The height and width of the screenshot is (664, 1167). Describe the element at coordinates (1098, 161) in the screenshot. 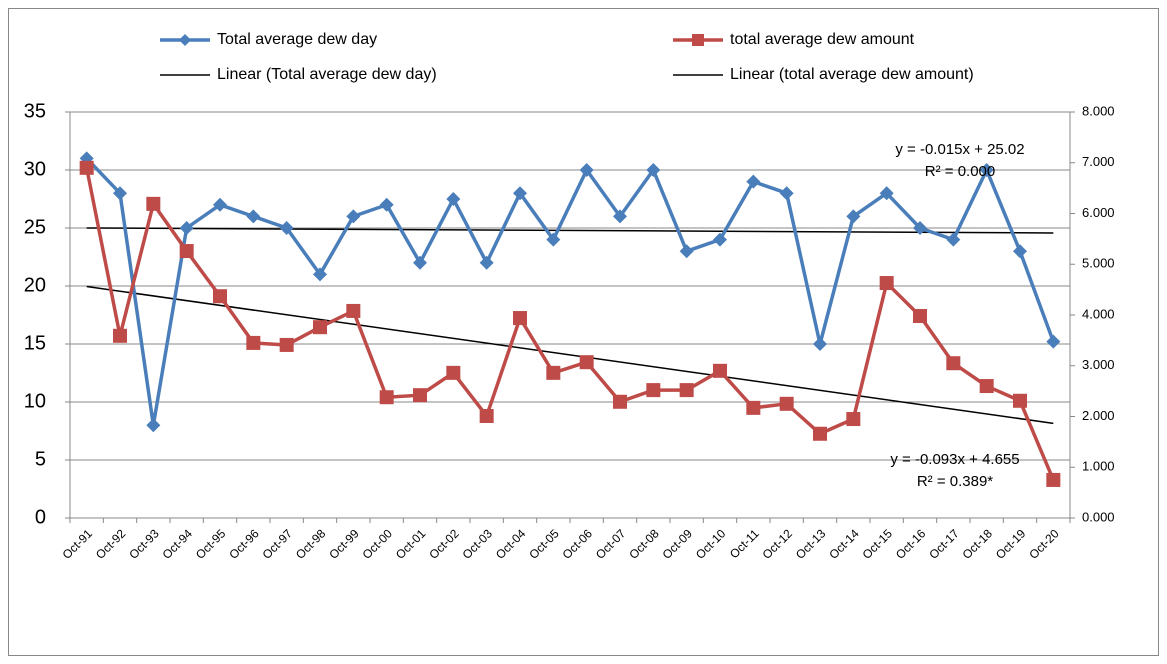

I see `y2-tick-label: 7.000` at that location.